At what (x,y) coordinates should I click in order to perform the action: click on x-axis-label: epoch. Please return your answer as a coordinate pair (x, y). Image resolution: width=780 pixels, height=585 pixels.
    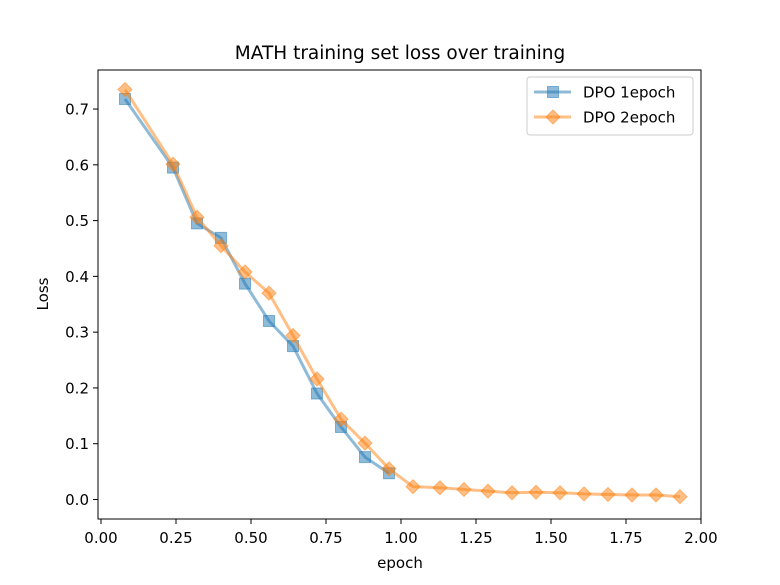
    Looking at the image, I should click on (400, 563).